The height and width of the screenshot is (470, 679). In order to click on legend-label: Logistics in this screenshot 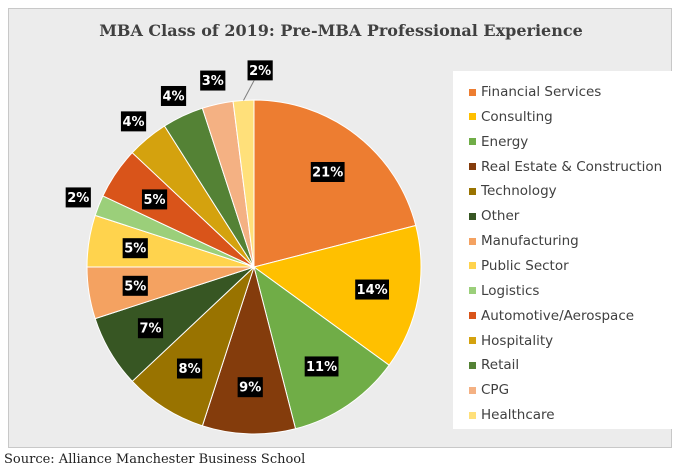, I will do `click(510, 290)`.